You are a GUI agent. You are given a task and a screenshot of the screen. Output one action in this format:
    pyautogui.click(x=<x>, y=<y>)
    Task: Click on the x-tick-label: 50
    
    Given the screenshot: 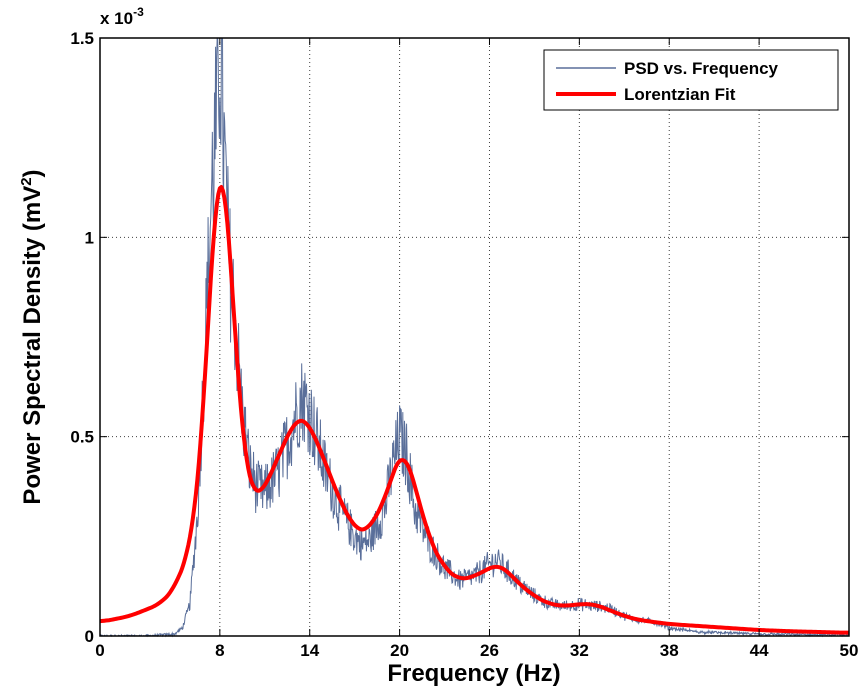 What is the action you would take?
    pyautogui.click(x=849, y=650)
    